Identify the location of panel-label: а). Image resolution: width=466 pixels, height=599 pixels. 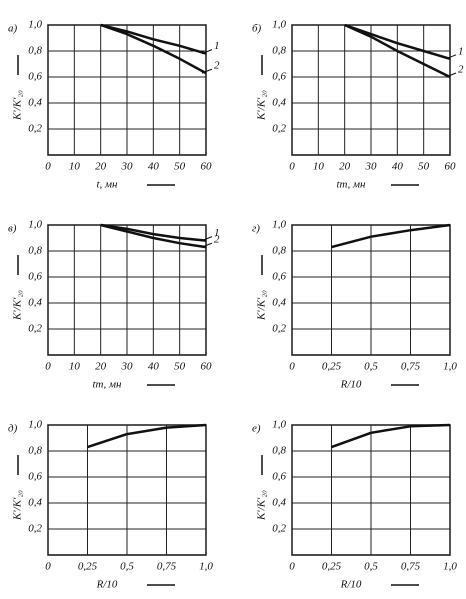
(13, 29).